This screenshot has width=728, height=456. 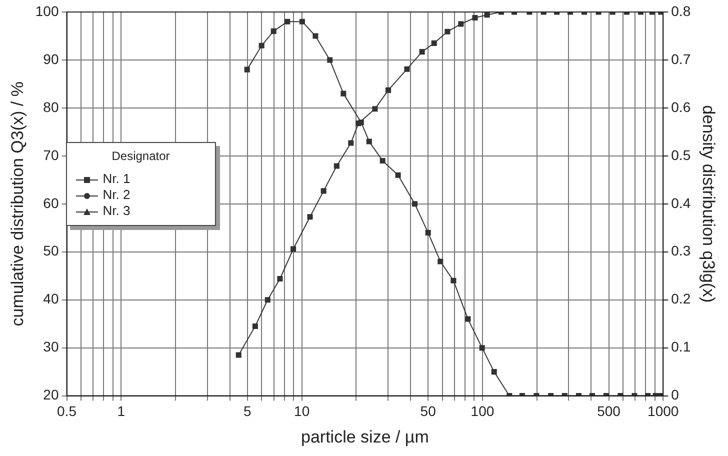 What do you see at coordinates (663, 411) in the screenshot?
I see `x-tick-label: 1000` at bounding box center [663, 411].